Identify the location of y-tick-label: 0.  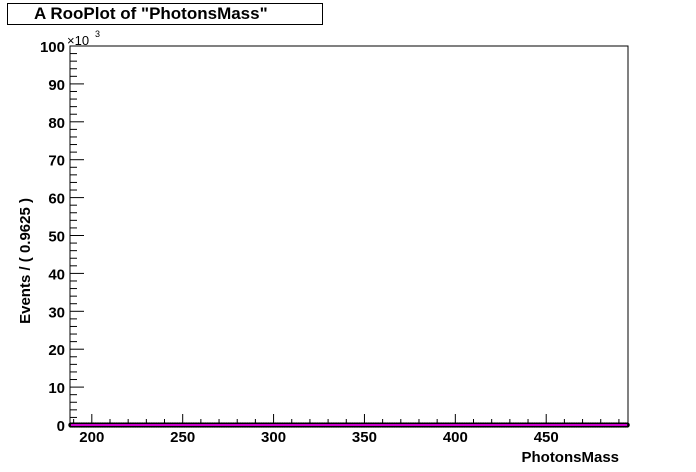
(61, 426).